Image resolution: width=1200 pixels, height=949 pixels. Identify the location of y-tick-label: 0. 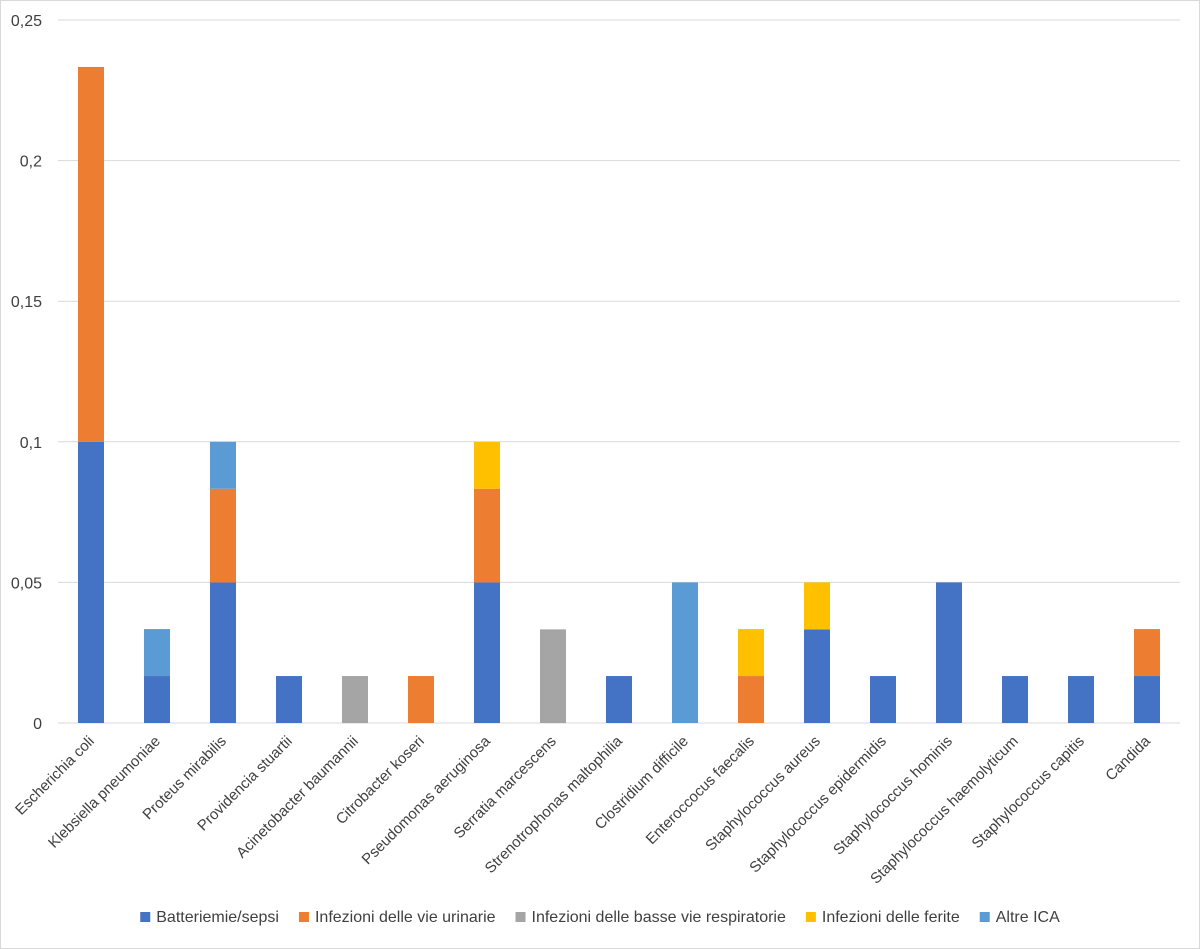
(37, 724).